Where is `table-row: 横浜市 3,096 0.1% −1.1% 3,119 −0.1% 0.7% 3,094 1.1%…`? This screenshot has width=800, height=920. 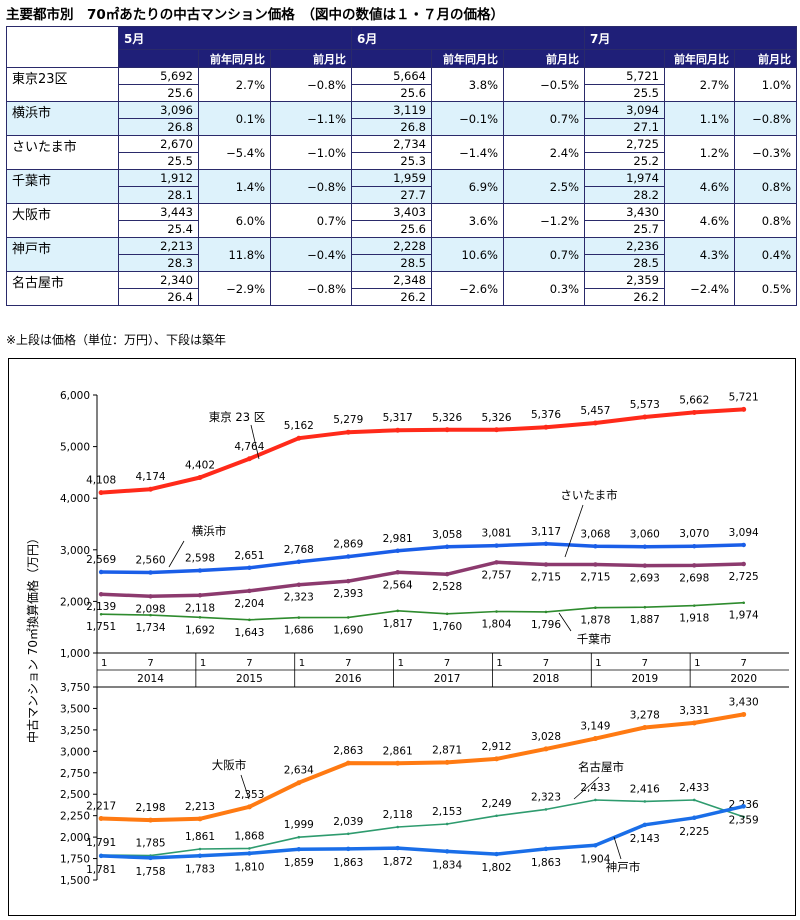
table-row: 横浜市 3,096 0.1% −1.1% 3,119 −0.1% 0.7% 3,094 1.1%… is located at coordinates (401, 118).